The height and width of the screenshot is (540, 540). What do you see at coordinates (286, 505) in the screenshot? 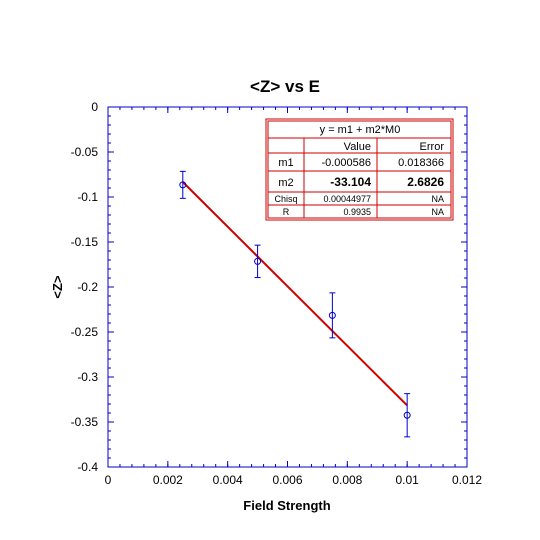
I see `x-axis-title: Field Strength` at bounding box center [286, 505].